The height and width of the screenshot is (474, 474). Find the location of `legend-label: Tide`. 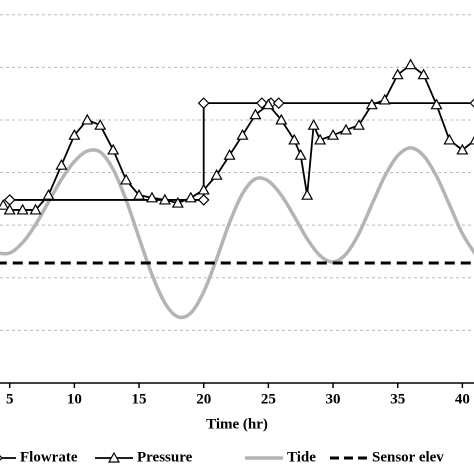

legend-label: Tide is located at coordinates (301, 457).